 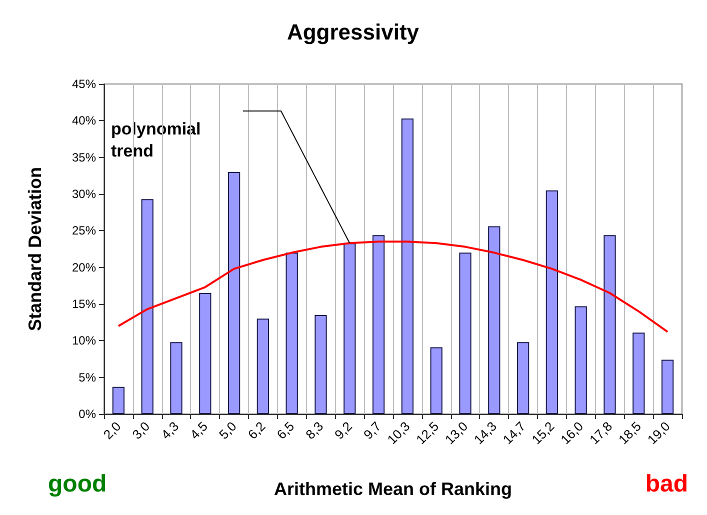 I want to click on y-tick-label: 30%, so click(x=84, y=194).